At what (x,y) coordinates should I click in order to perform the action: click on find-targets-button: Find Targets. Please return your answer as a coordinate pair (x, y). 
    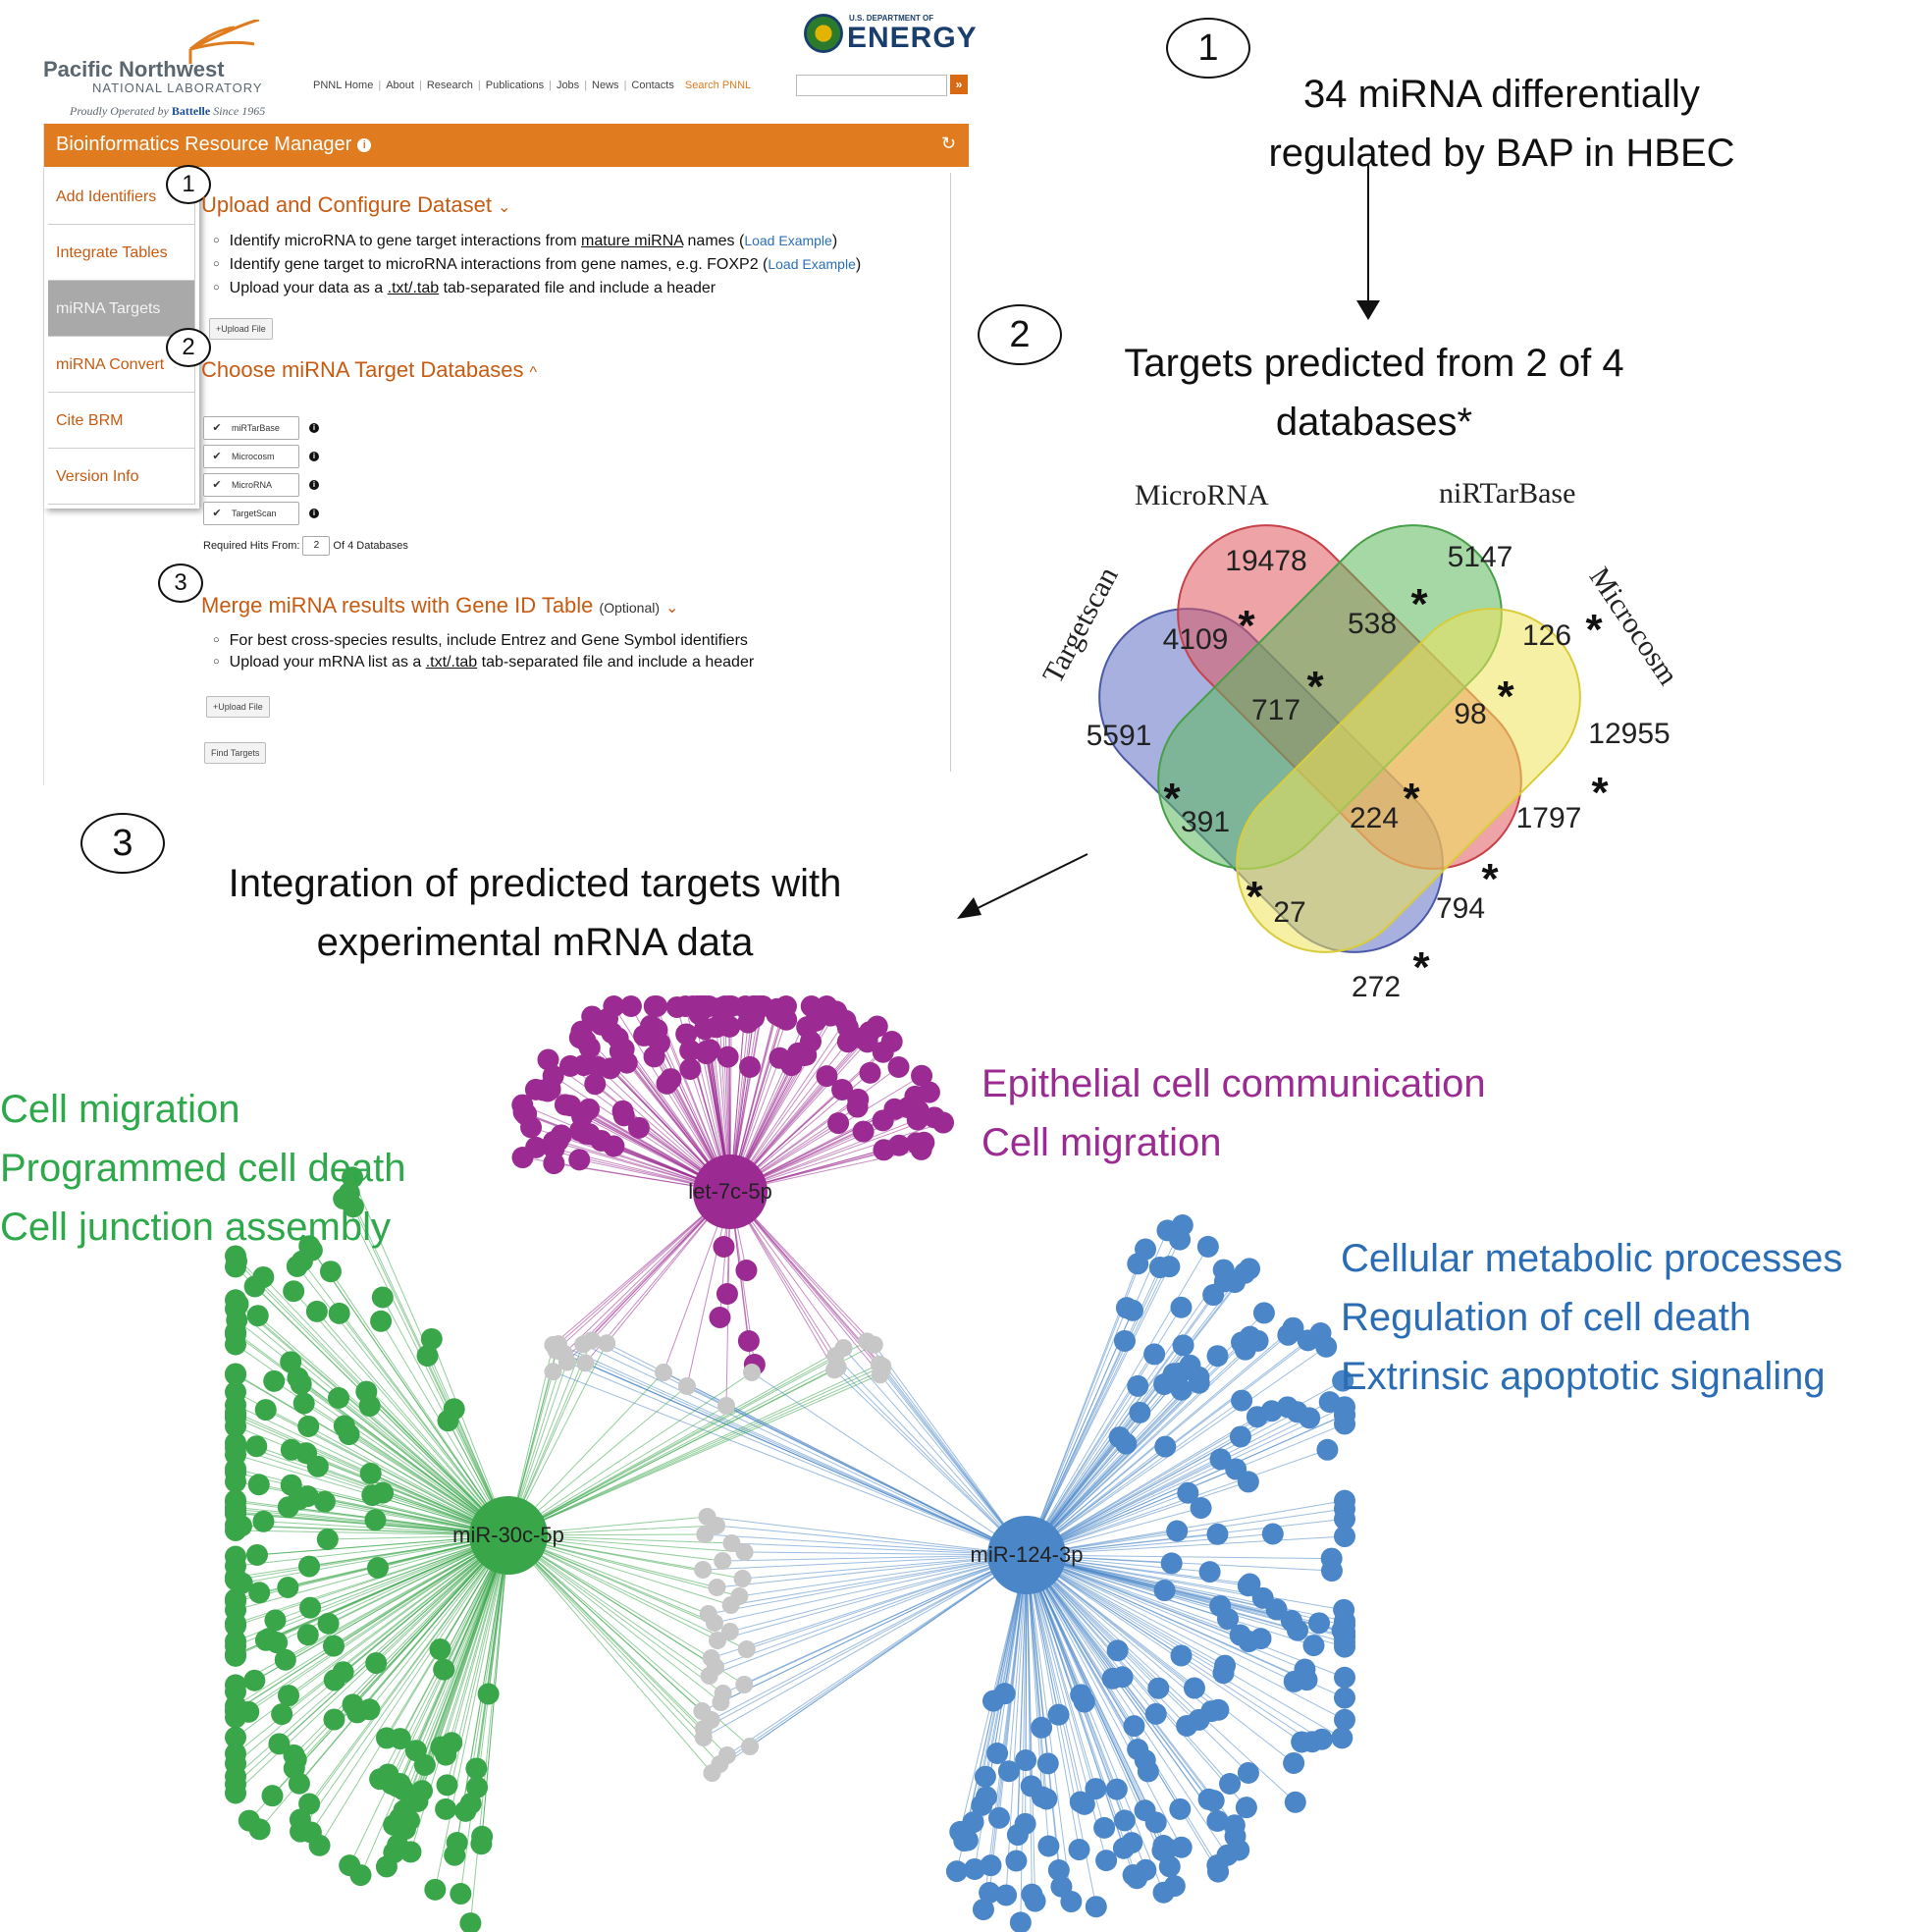
    Looking at the image, I should click on (236, 753).